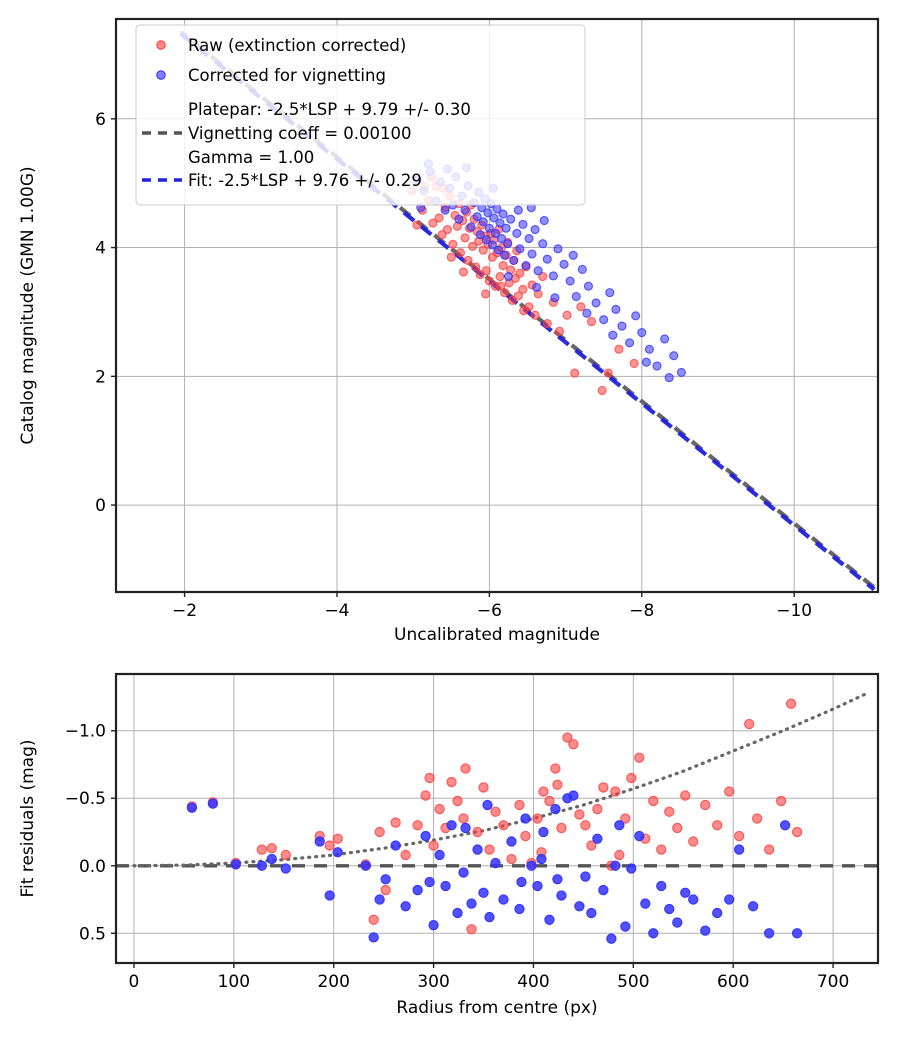 The width and height of the screenshot is (900, 1050). What do you see at coordinates (433, 982) in the screenshot?
I see `xtick-label-bottom: 300` at bounding box center [433, 982].